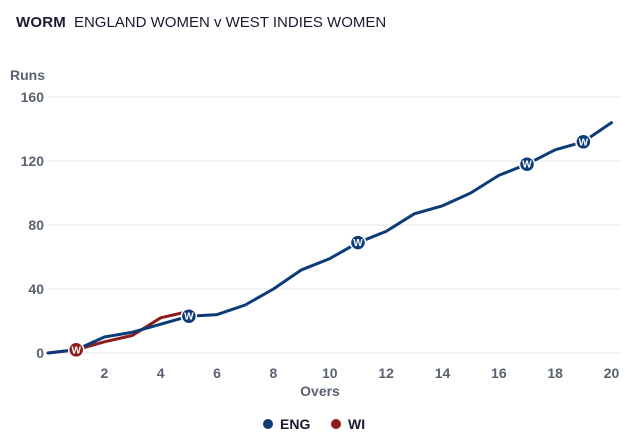  Describe the element at coordinates (27, 75) in the screenshot. I see `y-axis-label: Runs` at that location.